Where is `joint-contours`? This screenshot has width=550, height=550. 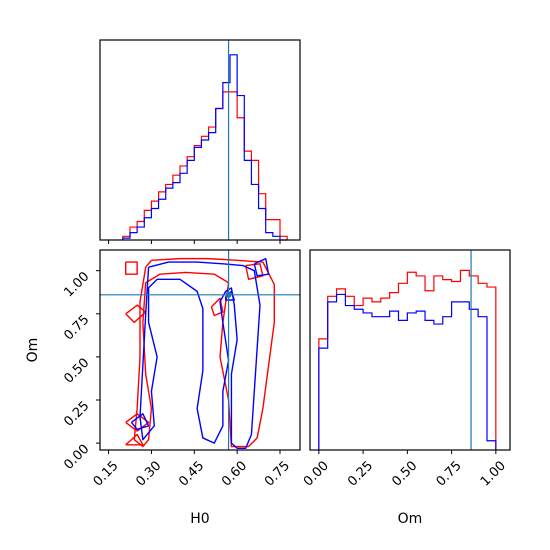 joint-contours is located at coordinates (200, 353).